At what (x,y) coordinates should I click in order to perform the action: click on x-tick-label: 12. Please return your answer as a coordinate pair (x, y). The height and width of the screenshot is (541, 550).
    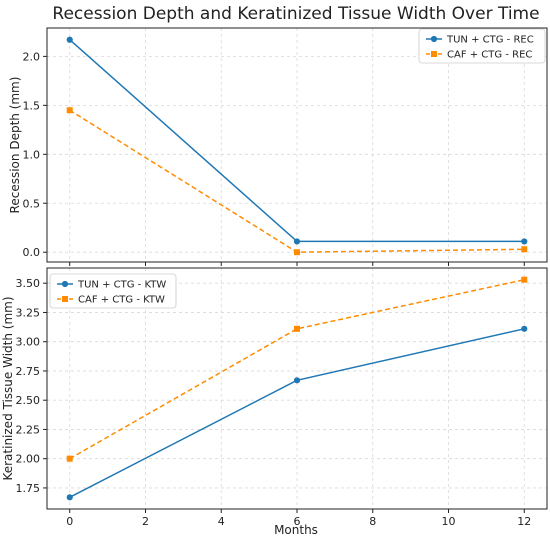
    Looking at the image, I should click on (524, 521).